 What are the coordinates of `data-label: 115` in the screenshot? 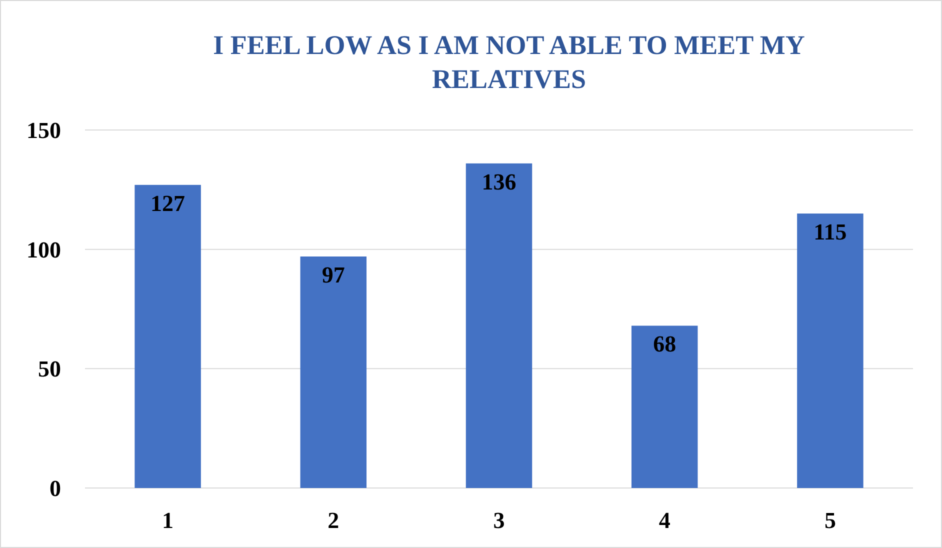 It's located at (830, 232).